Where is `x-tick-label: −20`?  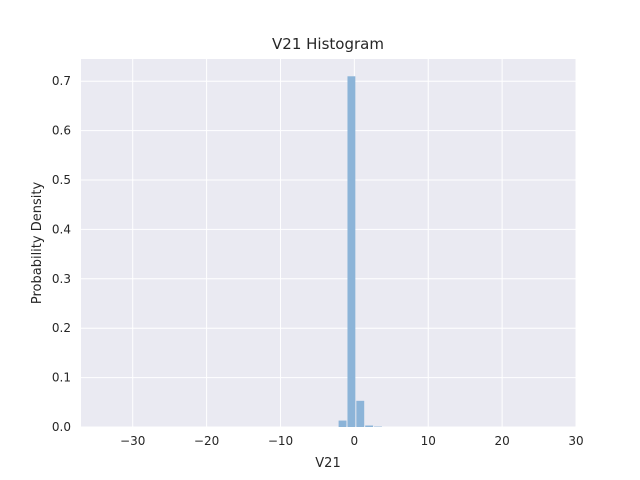
x-tick-label: −20 is located at coordinates (206, 441).